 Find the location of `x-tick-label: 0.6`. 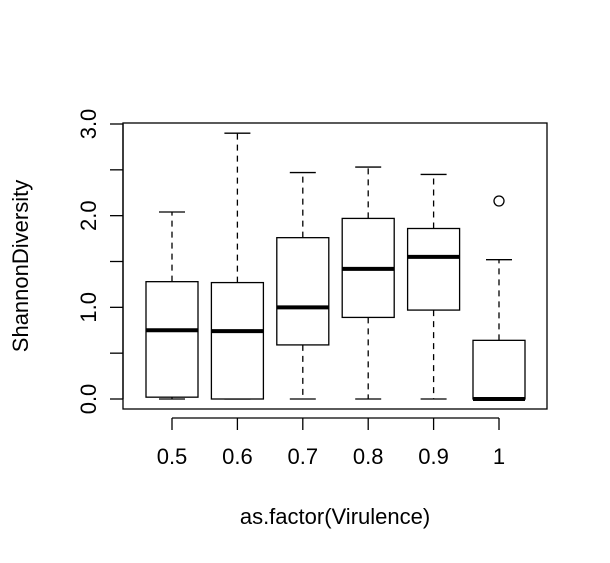

x-tick-label: 0.6 is located at coordinates (237, 456).